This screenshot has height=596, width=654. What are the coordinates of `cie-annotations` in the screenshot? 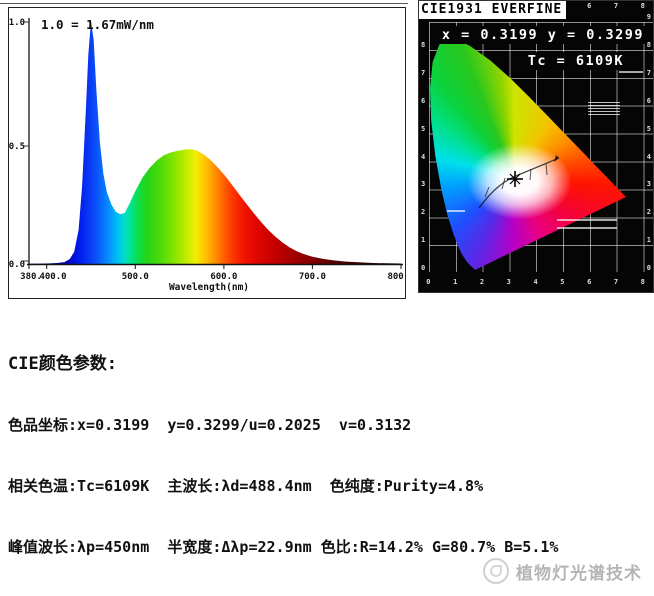 It's located at (519, 182).